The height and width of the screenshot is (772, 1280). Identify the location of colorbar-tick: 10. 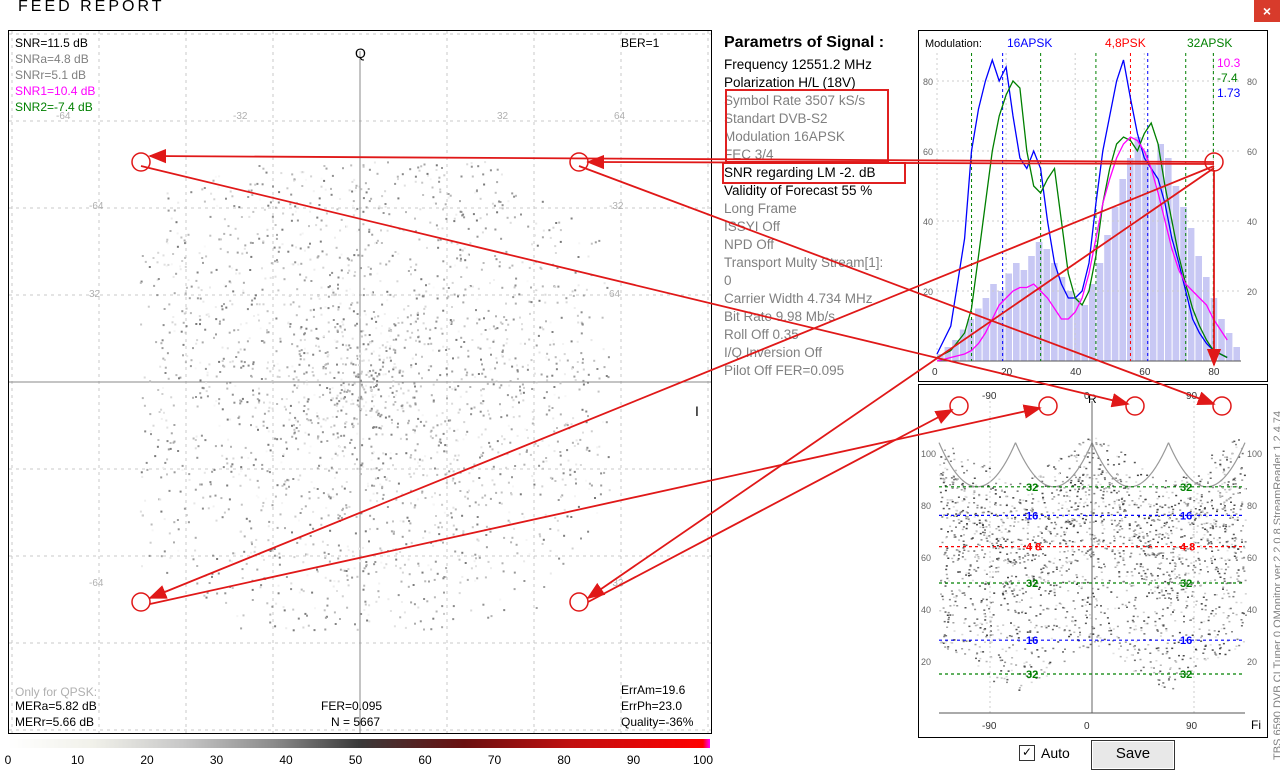
(77, 760).